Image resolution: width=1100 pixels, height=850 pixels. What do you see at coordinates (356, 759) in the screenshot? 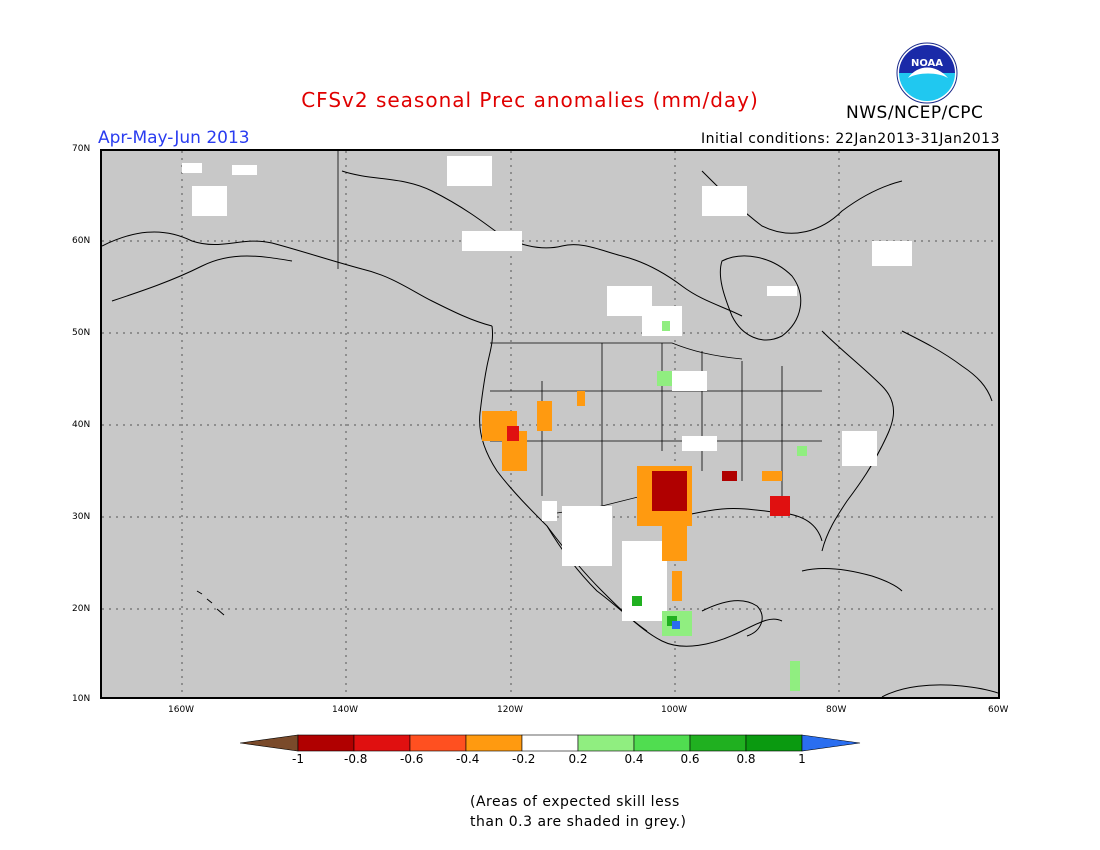
I see `colorbar-tick-label: -0.8` at bounding box center [356, 759].